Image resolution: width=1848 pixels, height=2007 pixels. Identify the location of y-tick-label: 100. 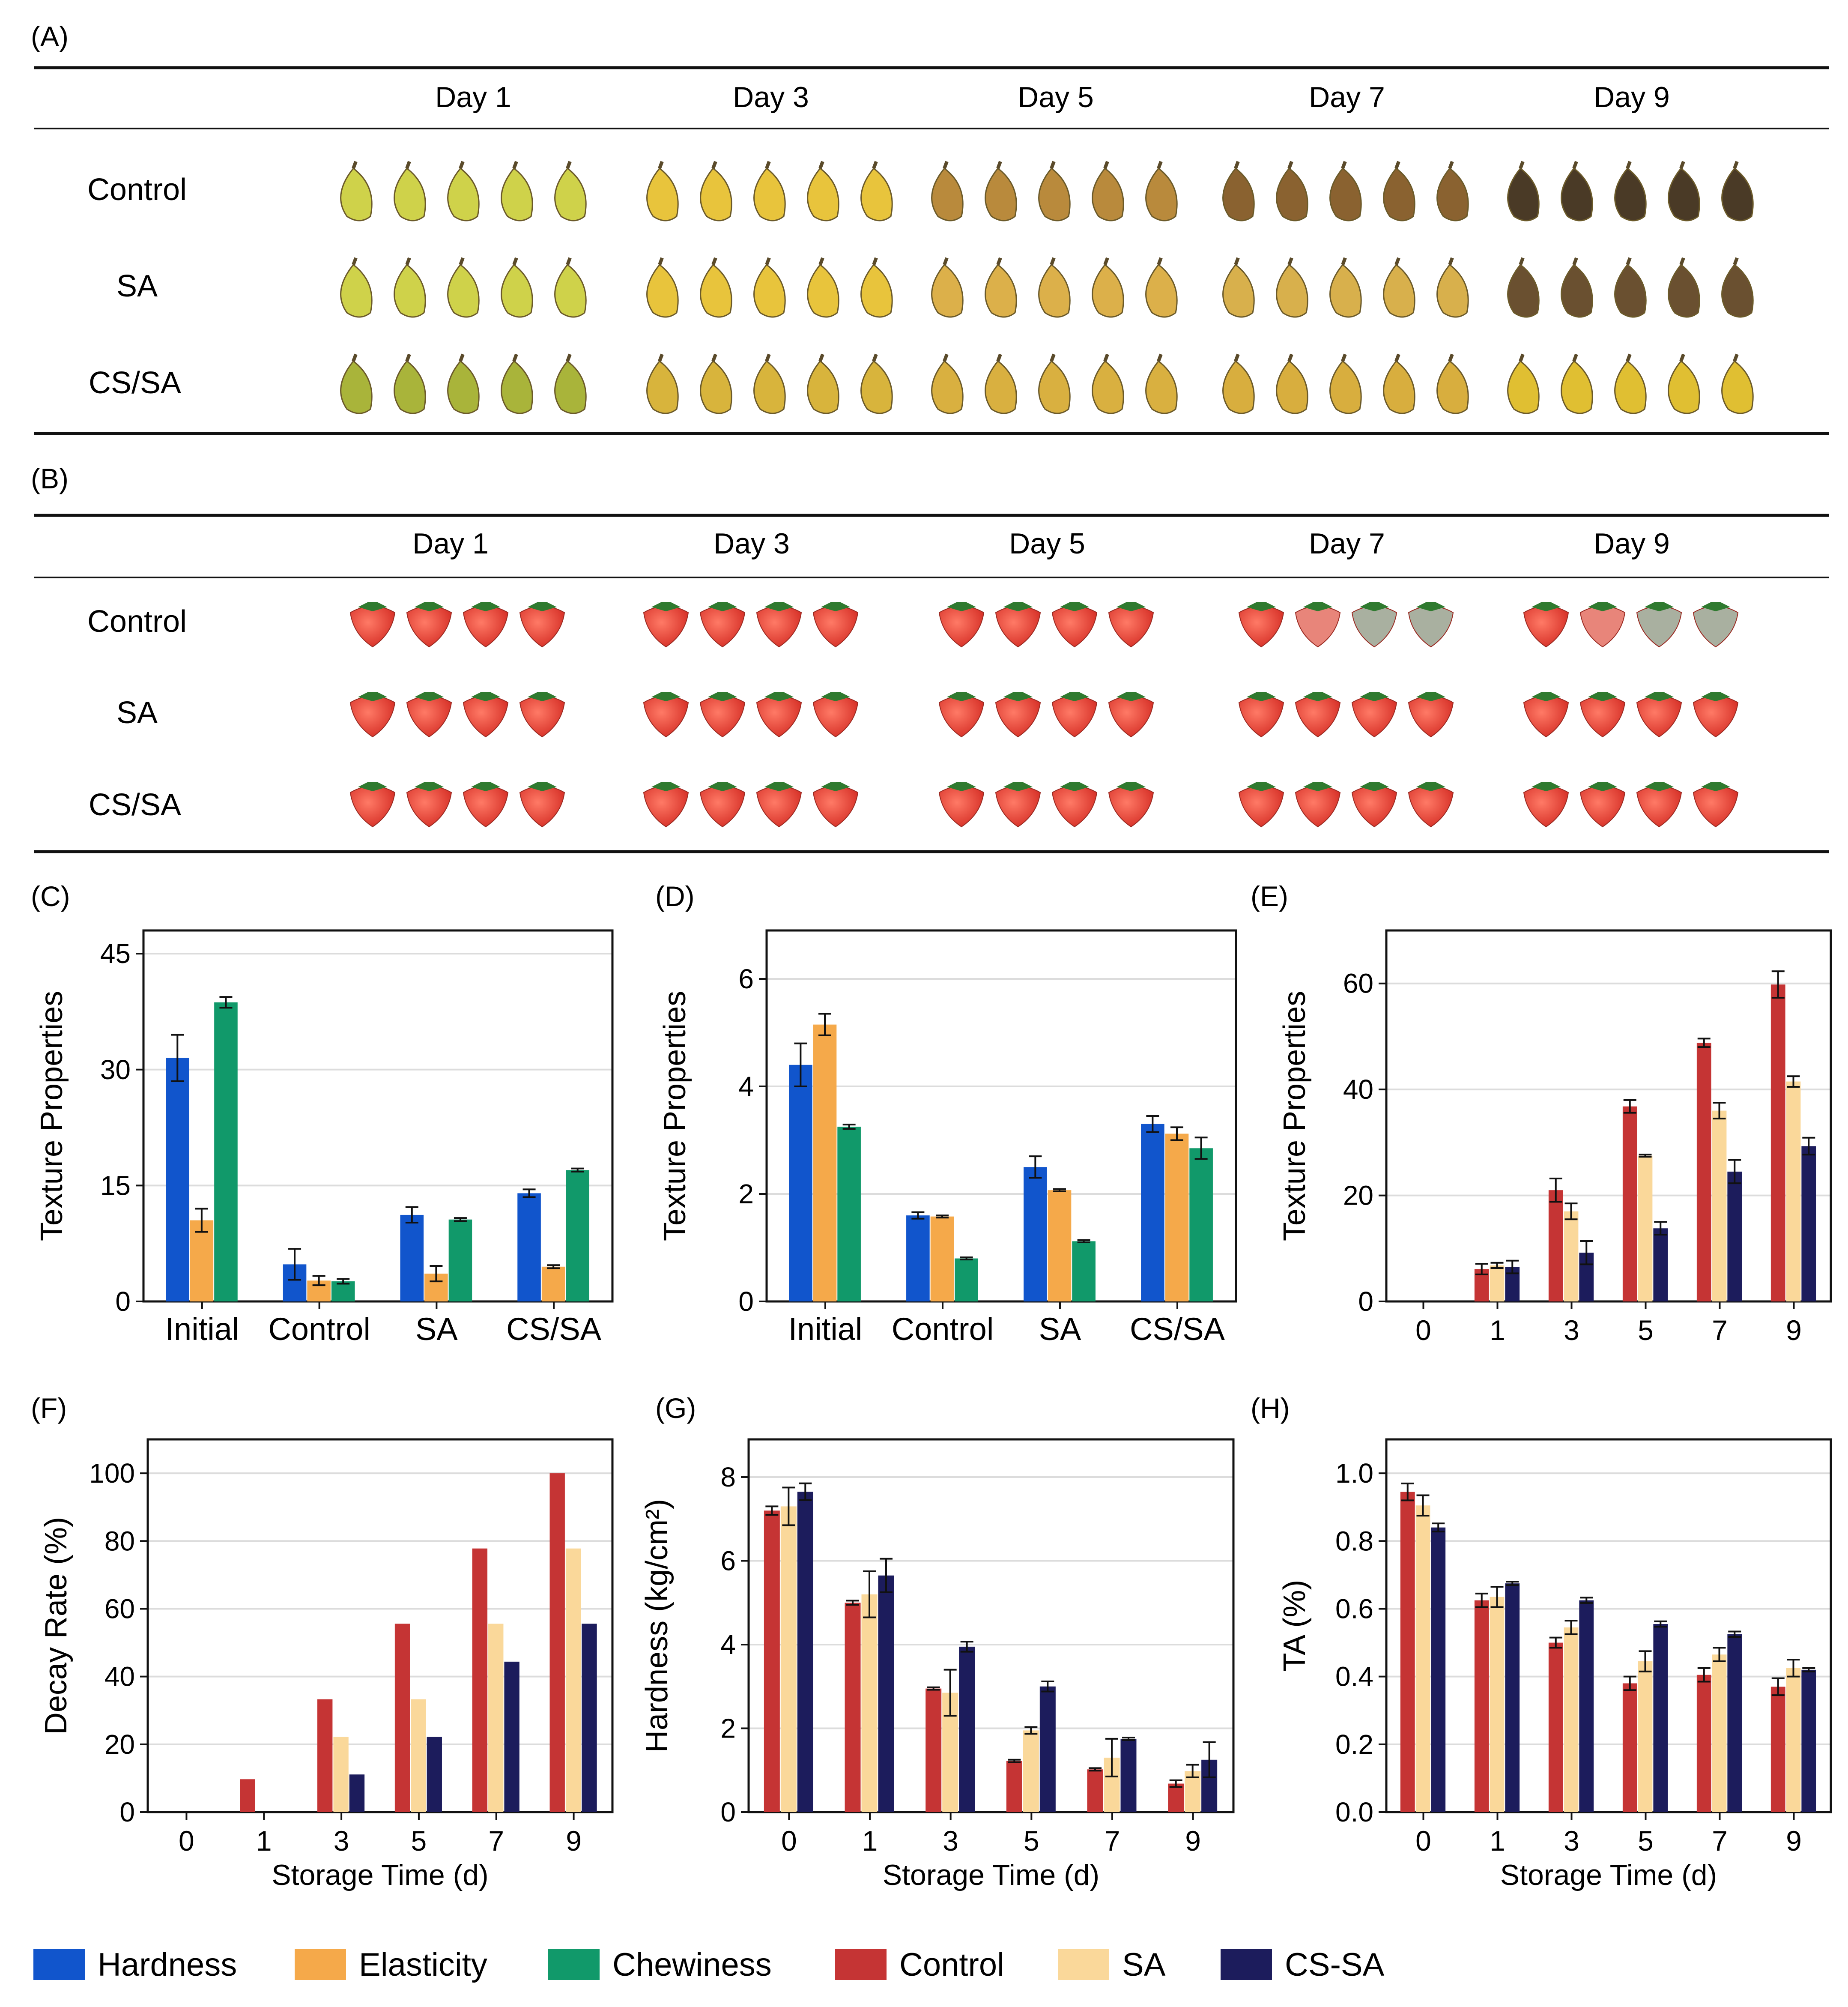
(112, 1473).